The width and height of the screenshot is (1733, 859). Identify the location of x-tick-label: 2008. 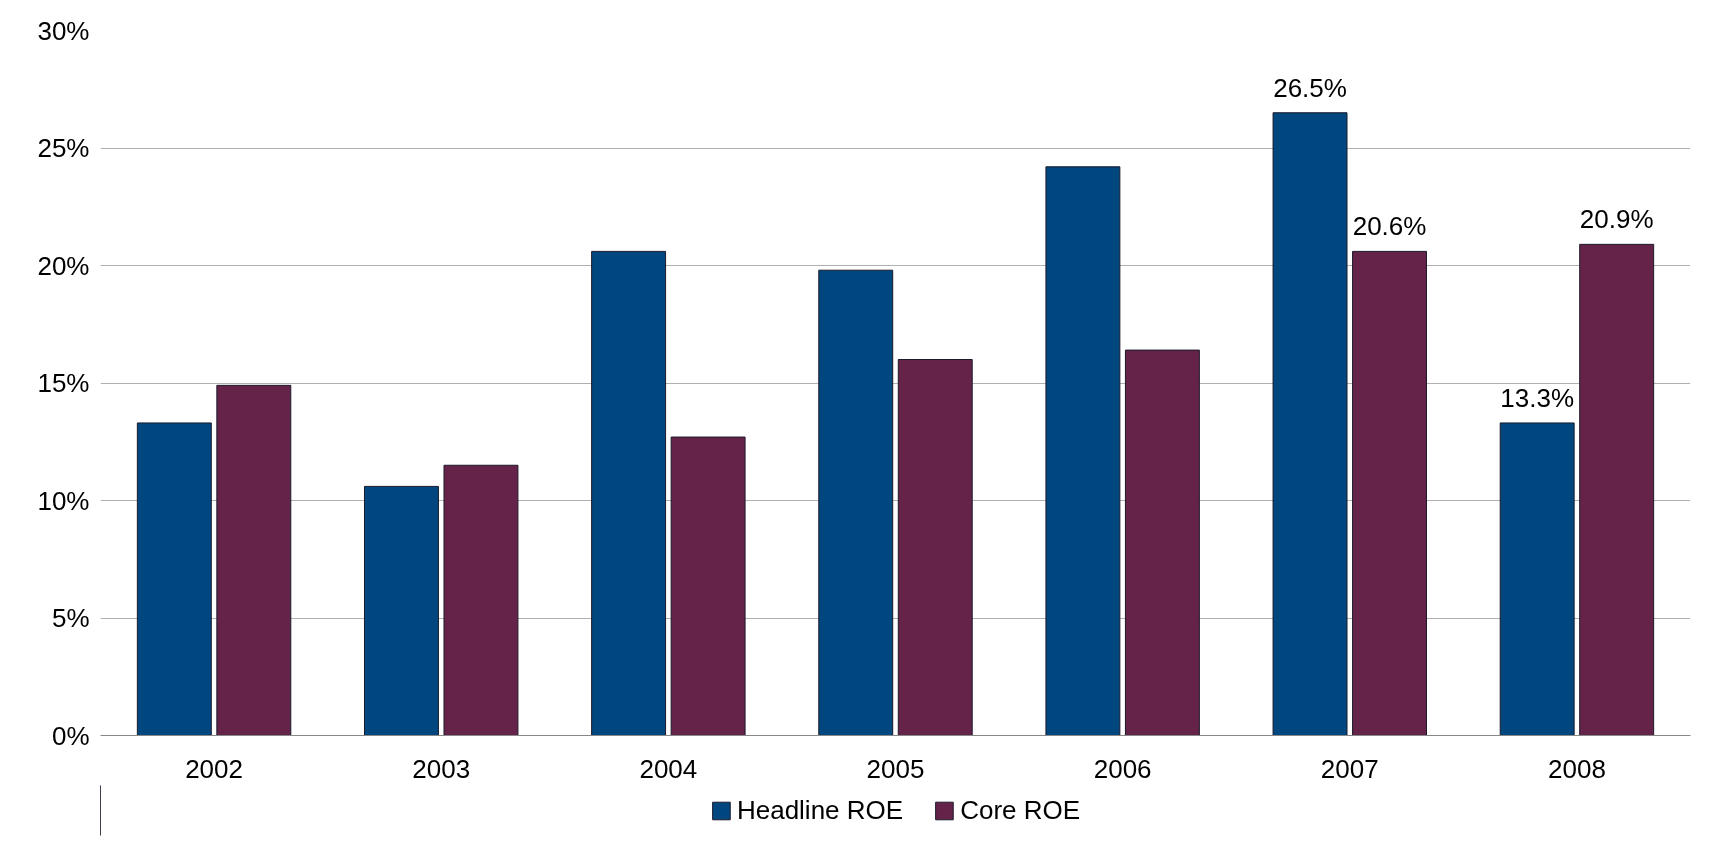
(1577, 768).